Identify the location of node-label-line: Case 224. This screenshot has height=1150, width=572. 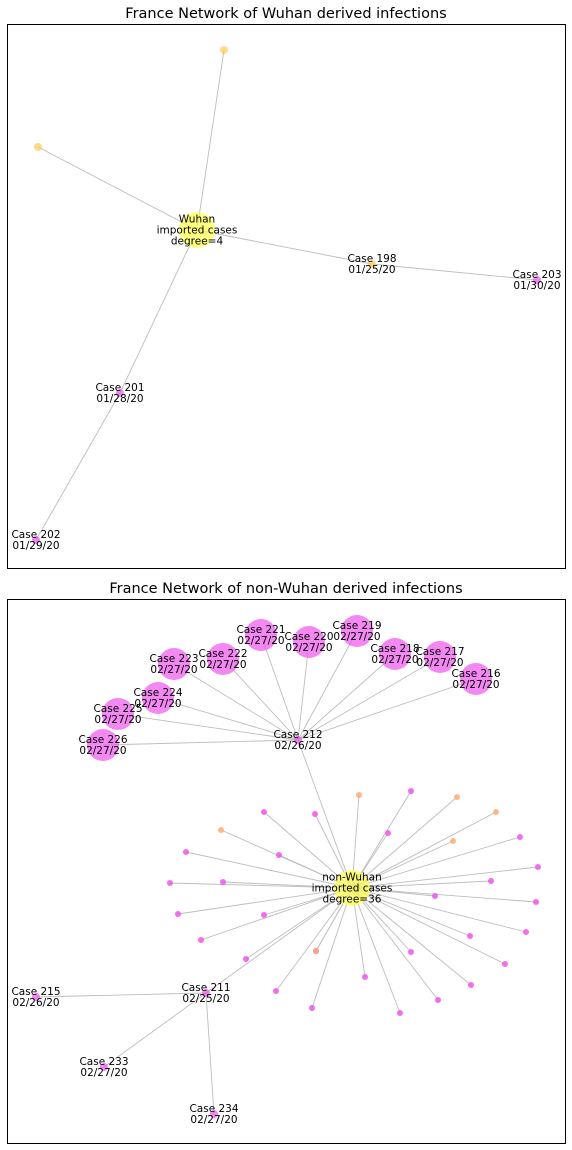
(157, 693).